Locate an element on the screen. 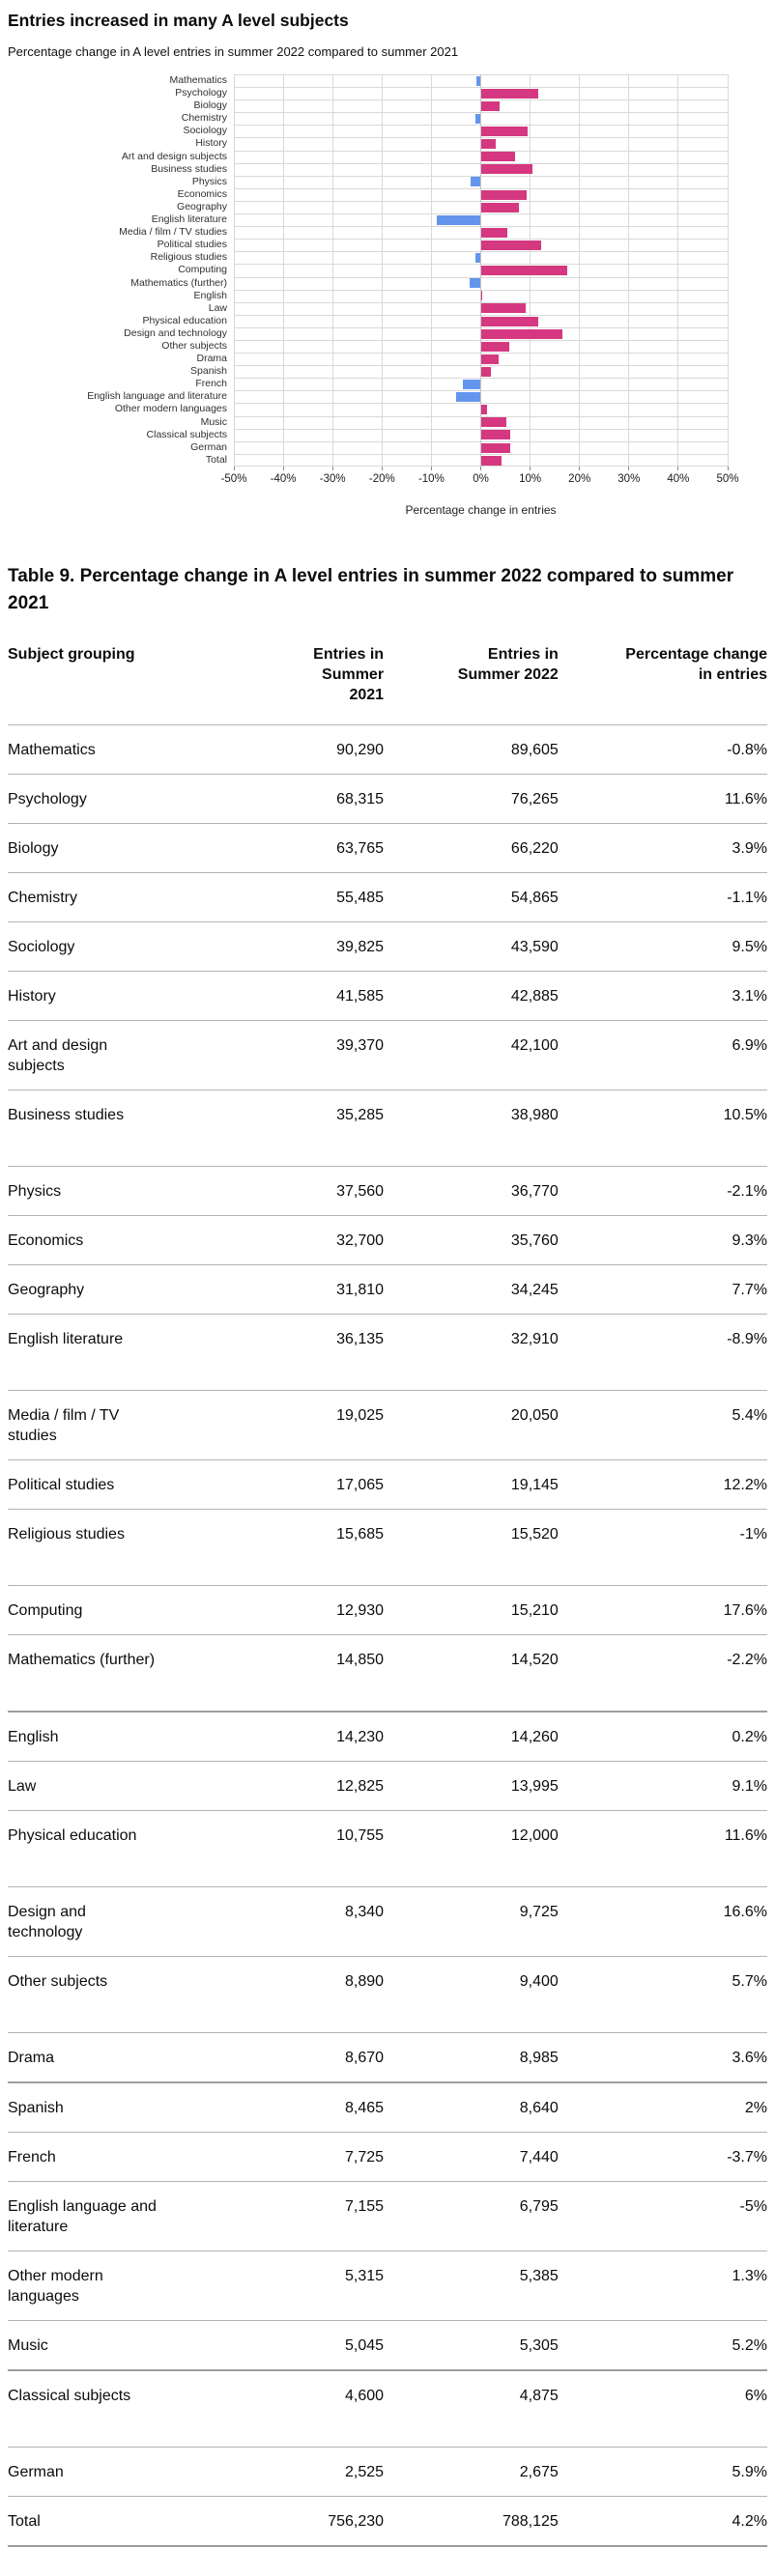 The image size is (775, 2576). cell-subject: Art and design subjects is located at coordinates (152, 1055).